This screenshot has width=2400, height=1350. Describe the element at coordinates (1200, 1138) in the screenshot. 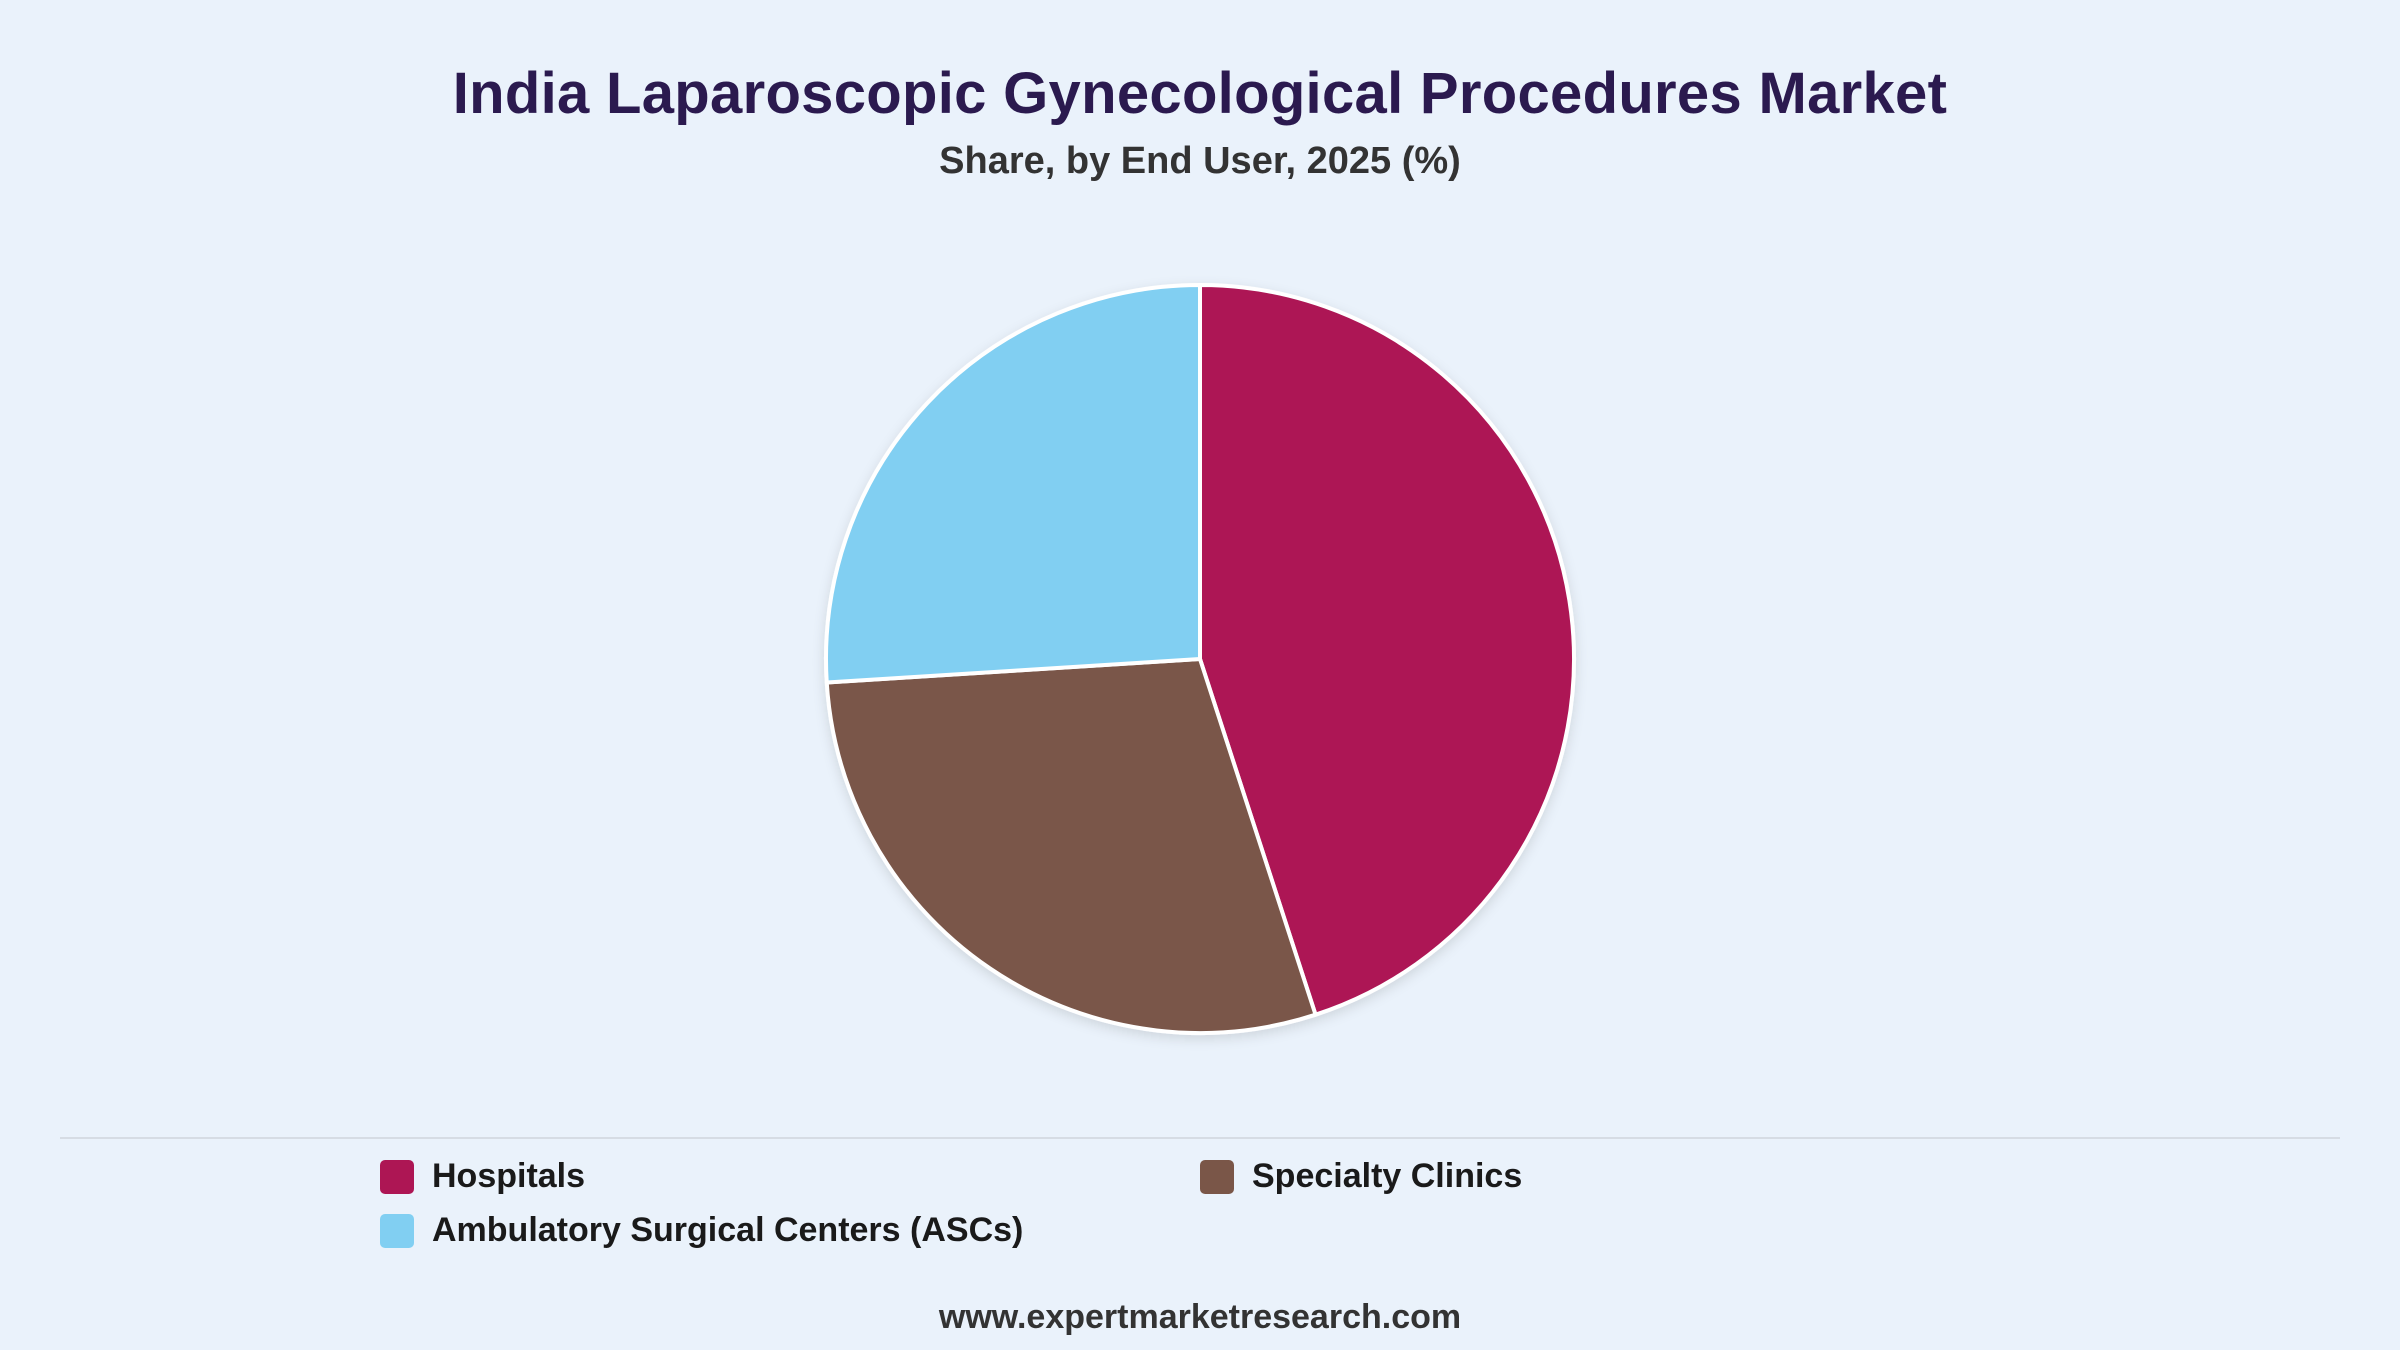

I see `legend-divider` at that location.